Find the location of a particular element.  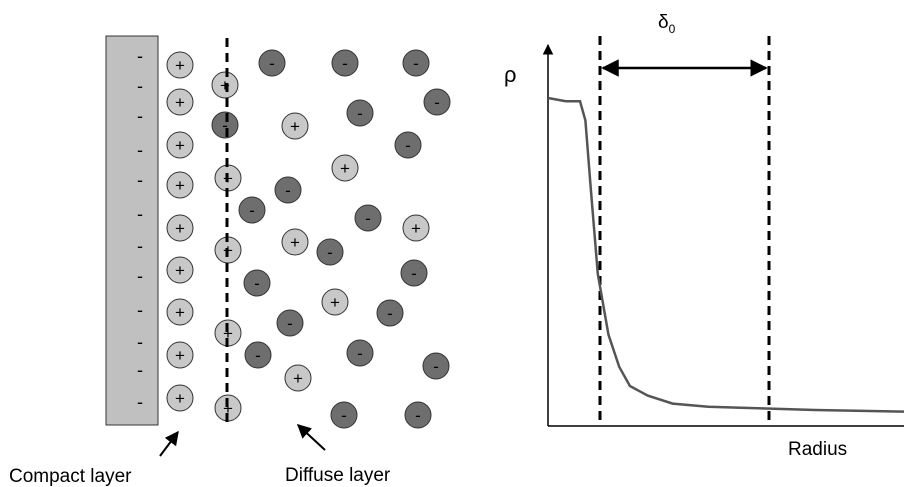

diffuse-layer-label: Diffuse layer is located at coordinates (338, 475).